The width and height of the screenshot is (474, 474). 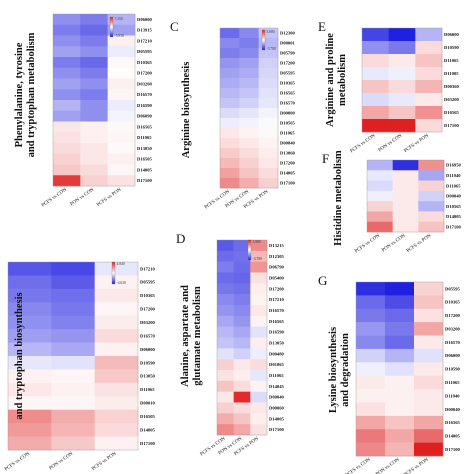 What do you see at coordinates (288, 53) in the screenshot?
I see `row-label: D05790` at bounding box center [288, 53].